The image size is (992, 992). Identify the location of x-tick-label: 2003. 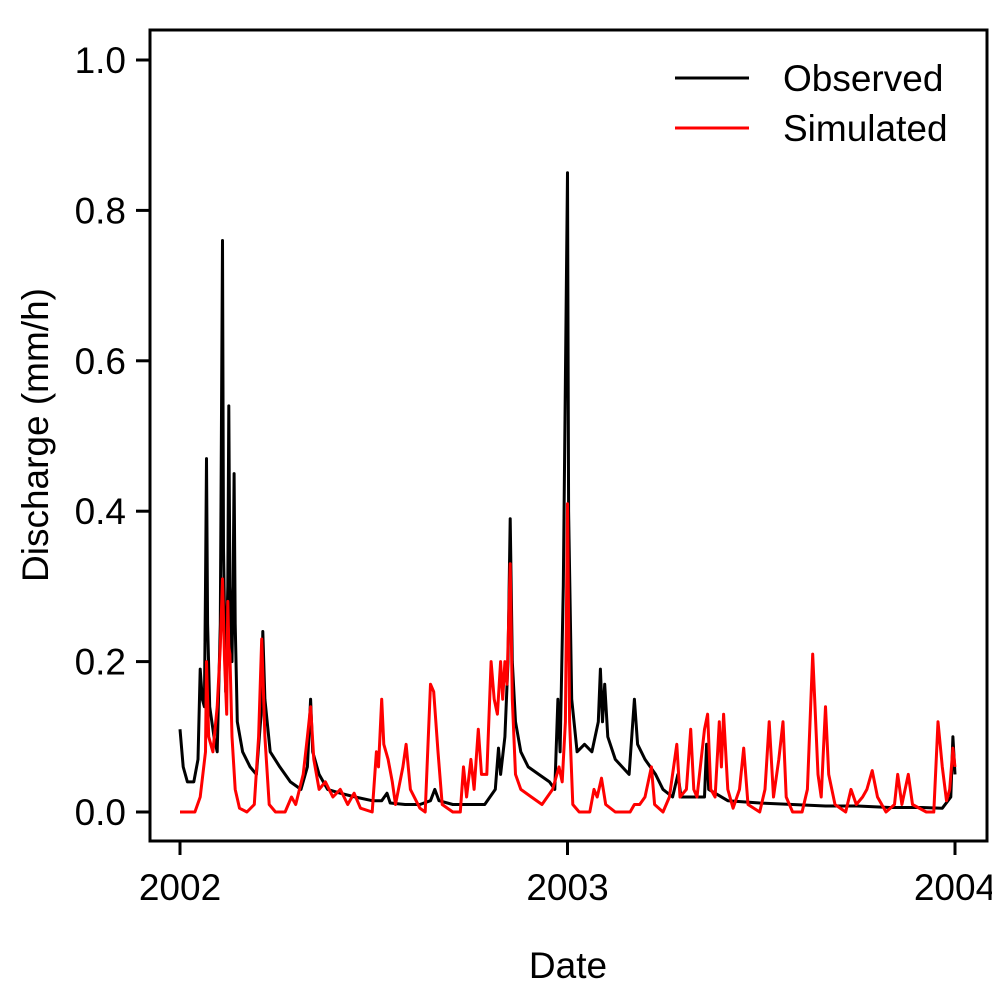
(567, 887).